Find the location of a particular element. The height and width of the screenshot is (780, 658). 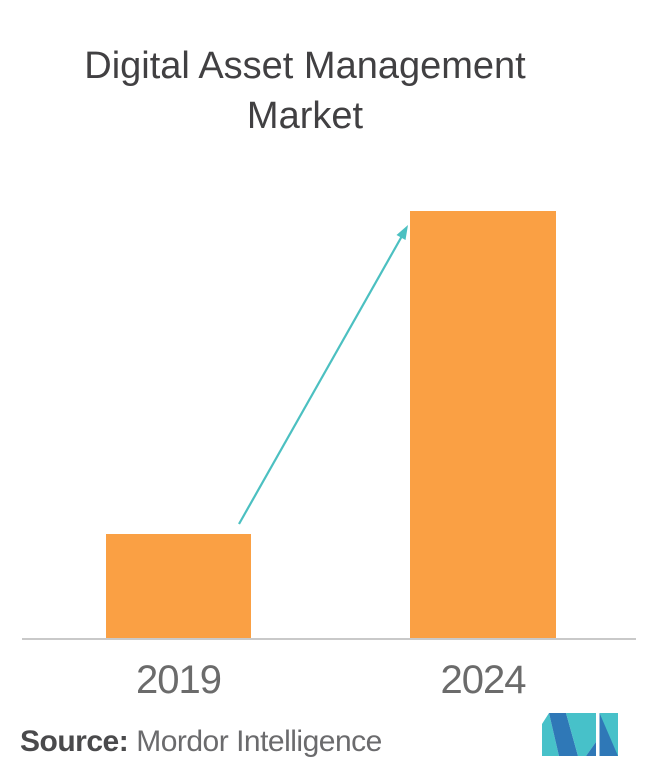

source-attribution: Source: Mordor Intelligence is located at coordinates (201, 742).